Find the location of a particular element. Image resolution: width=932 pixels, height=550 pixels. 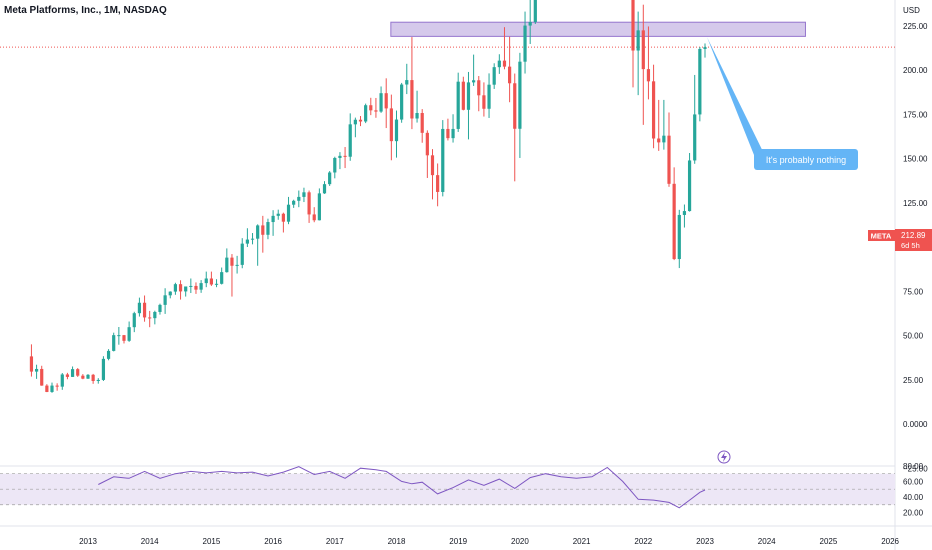

price-tag: META 212.89 6d 5h is located at coordinates (900, 240).